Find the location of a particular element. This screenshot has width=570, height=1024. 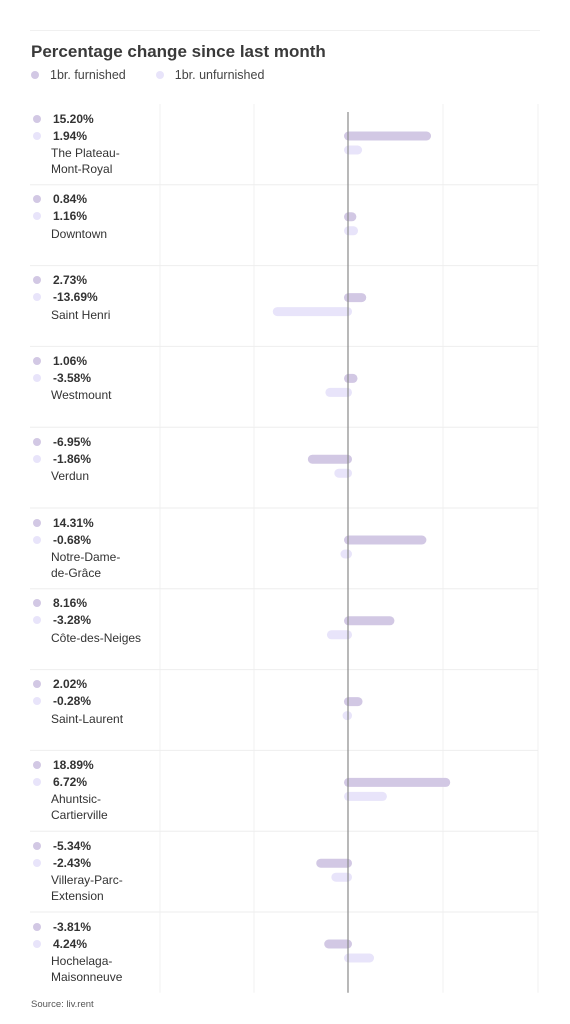

value-label: 15.20% is located at coordinates (73, 118).